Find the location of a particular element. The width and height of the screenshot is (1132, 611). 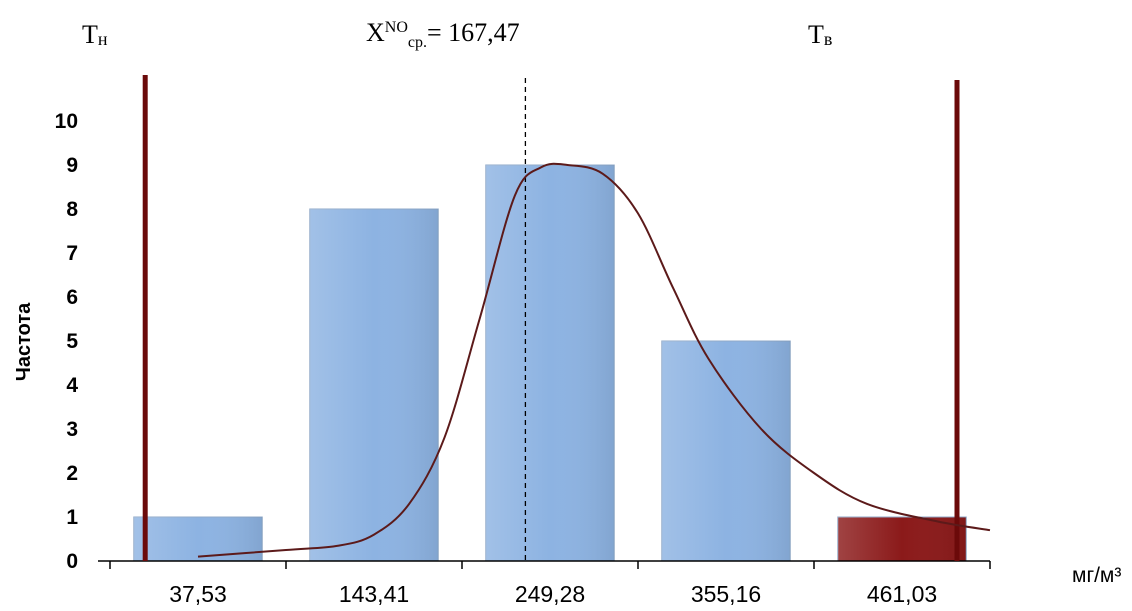

y-tick-label-0: 0 is located at coordinates (72, 561).